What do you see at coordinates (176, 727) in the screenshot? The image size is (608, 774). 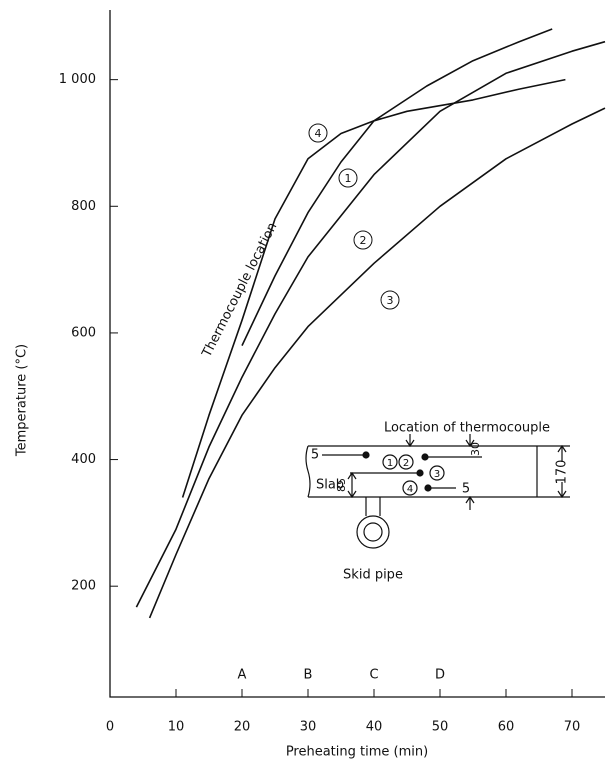 I see `x-tick-label: 10` at bounding box center [176, 727].